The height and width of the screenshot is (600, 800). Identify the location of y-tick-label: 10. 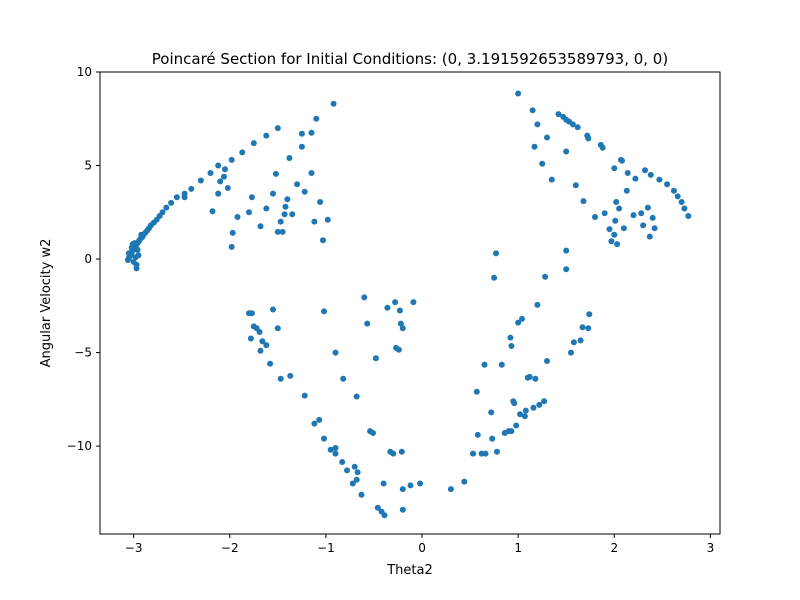
(84, 72).